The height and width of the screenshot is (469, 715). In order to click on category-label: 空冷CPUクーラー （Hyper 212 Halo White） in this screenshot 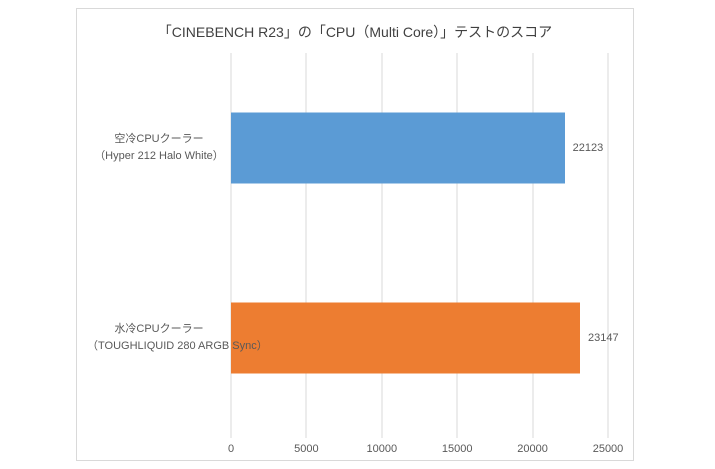, I will do `click(159, 148)`.